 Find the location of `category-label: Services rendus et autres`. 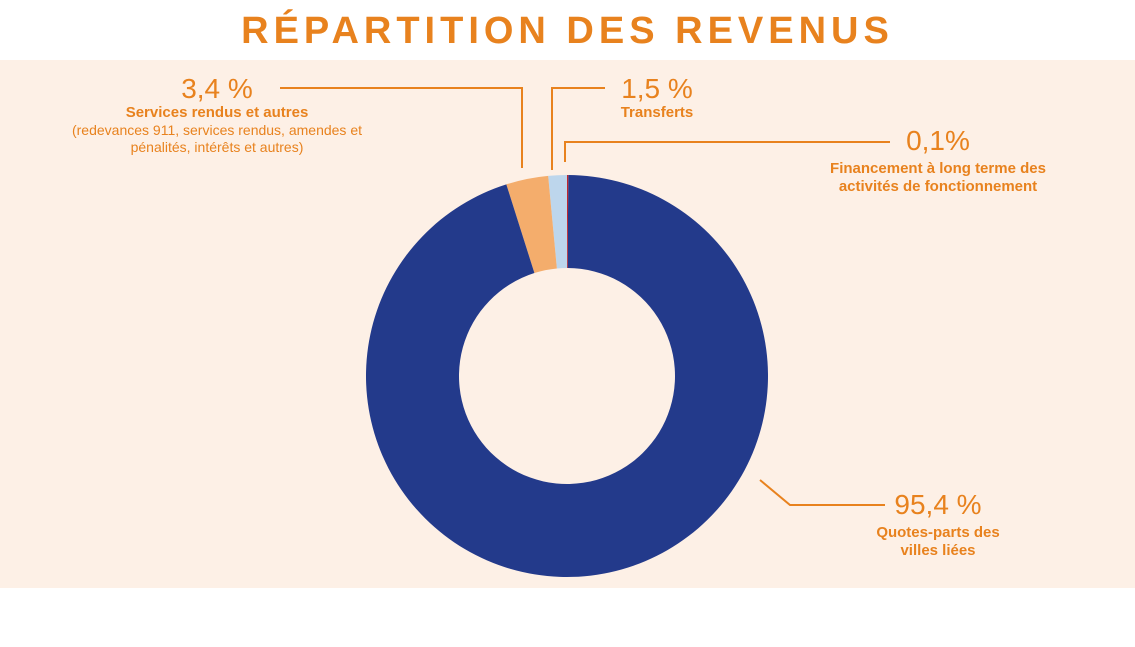

category-label: Services rendus et autres is located at coordinates (217, 112).